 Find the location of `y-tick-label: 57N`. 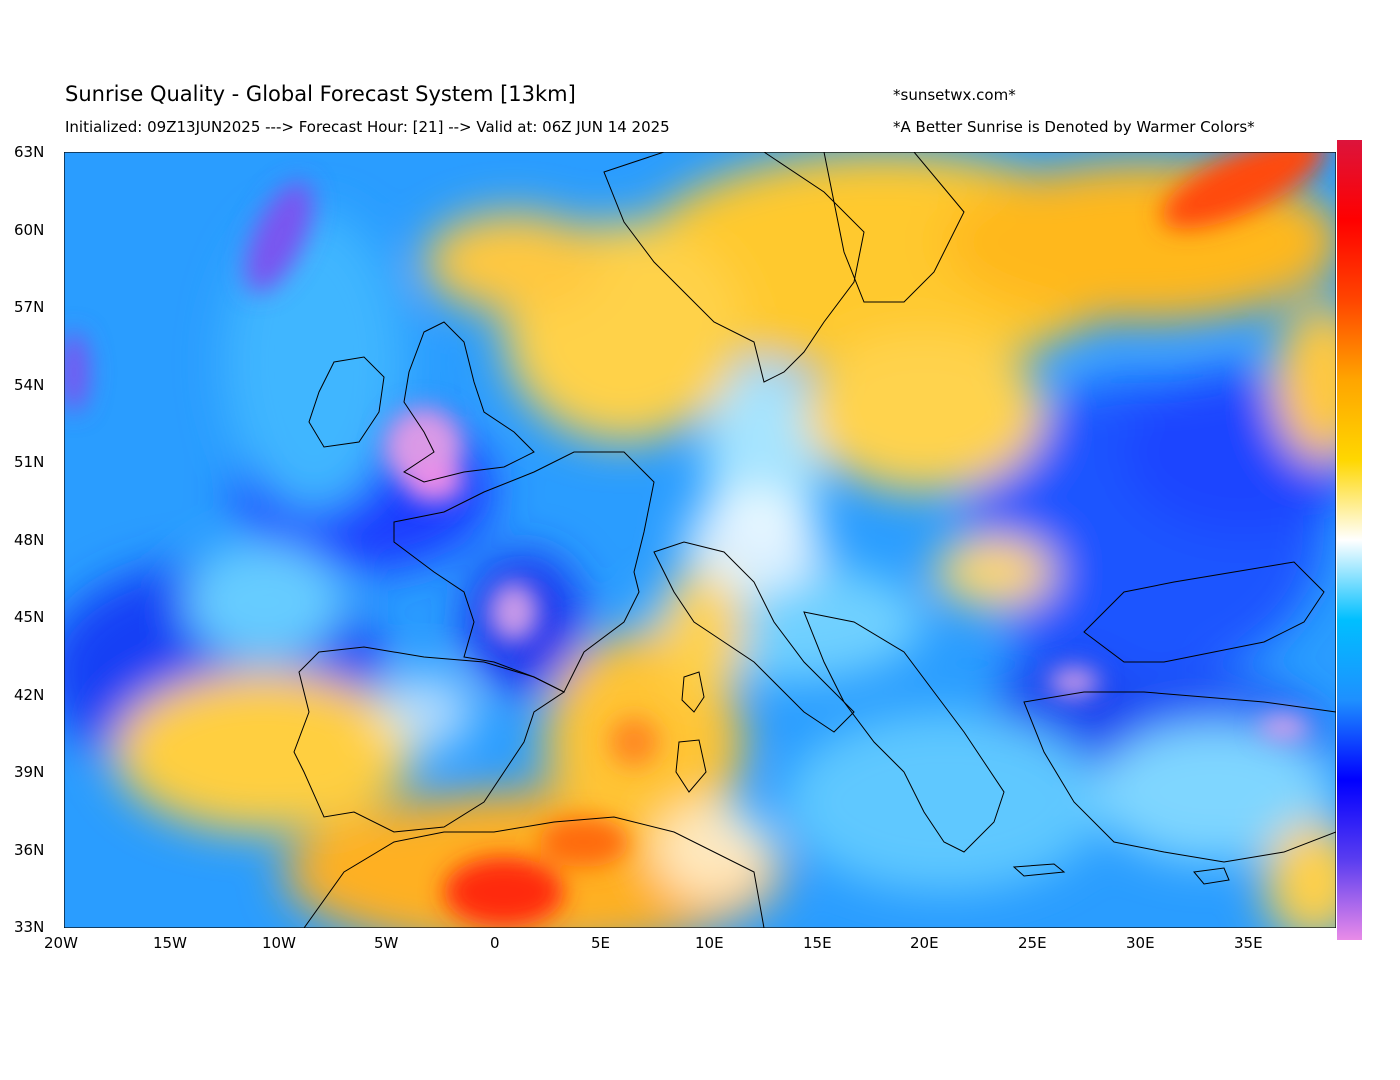

y-tick-label: 57N is located at coordinates (29, 307).